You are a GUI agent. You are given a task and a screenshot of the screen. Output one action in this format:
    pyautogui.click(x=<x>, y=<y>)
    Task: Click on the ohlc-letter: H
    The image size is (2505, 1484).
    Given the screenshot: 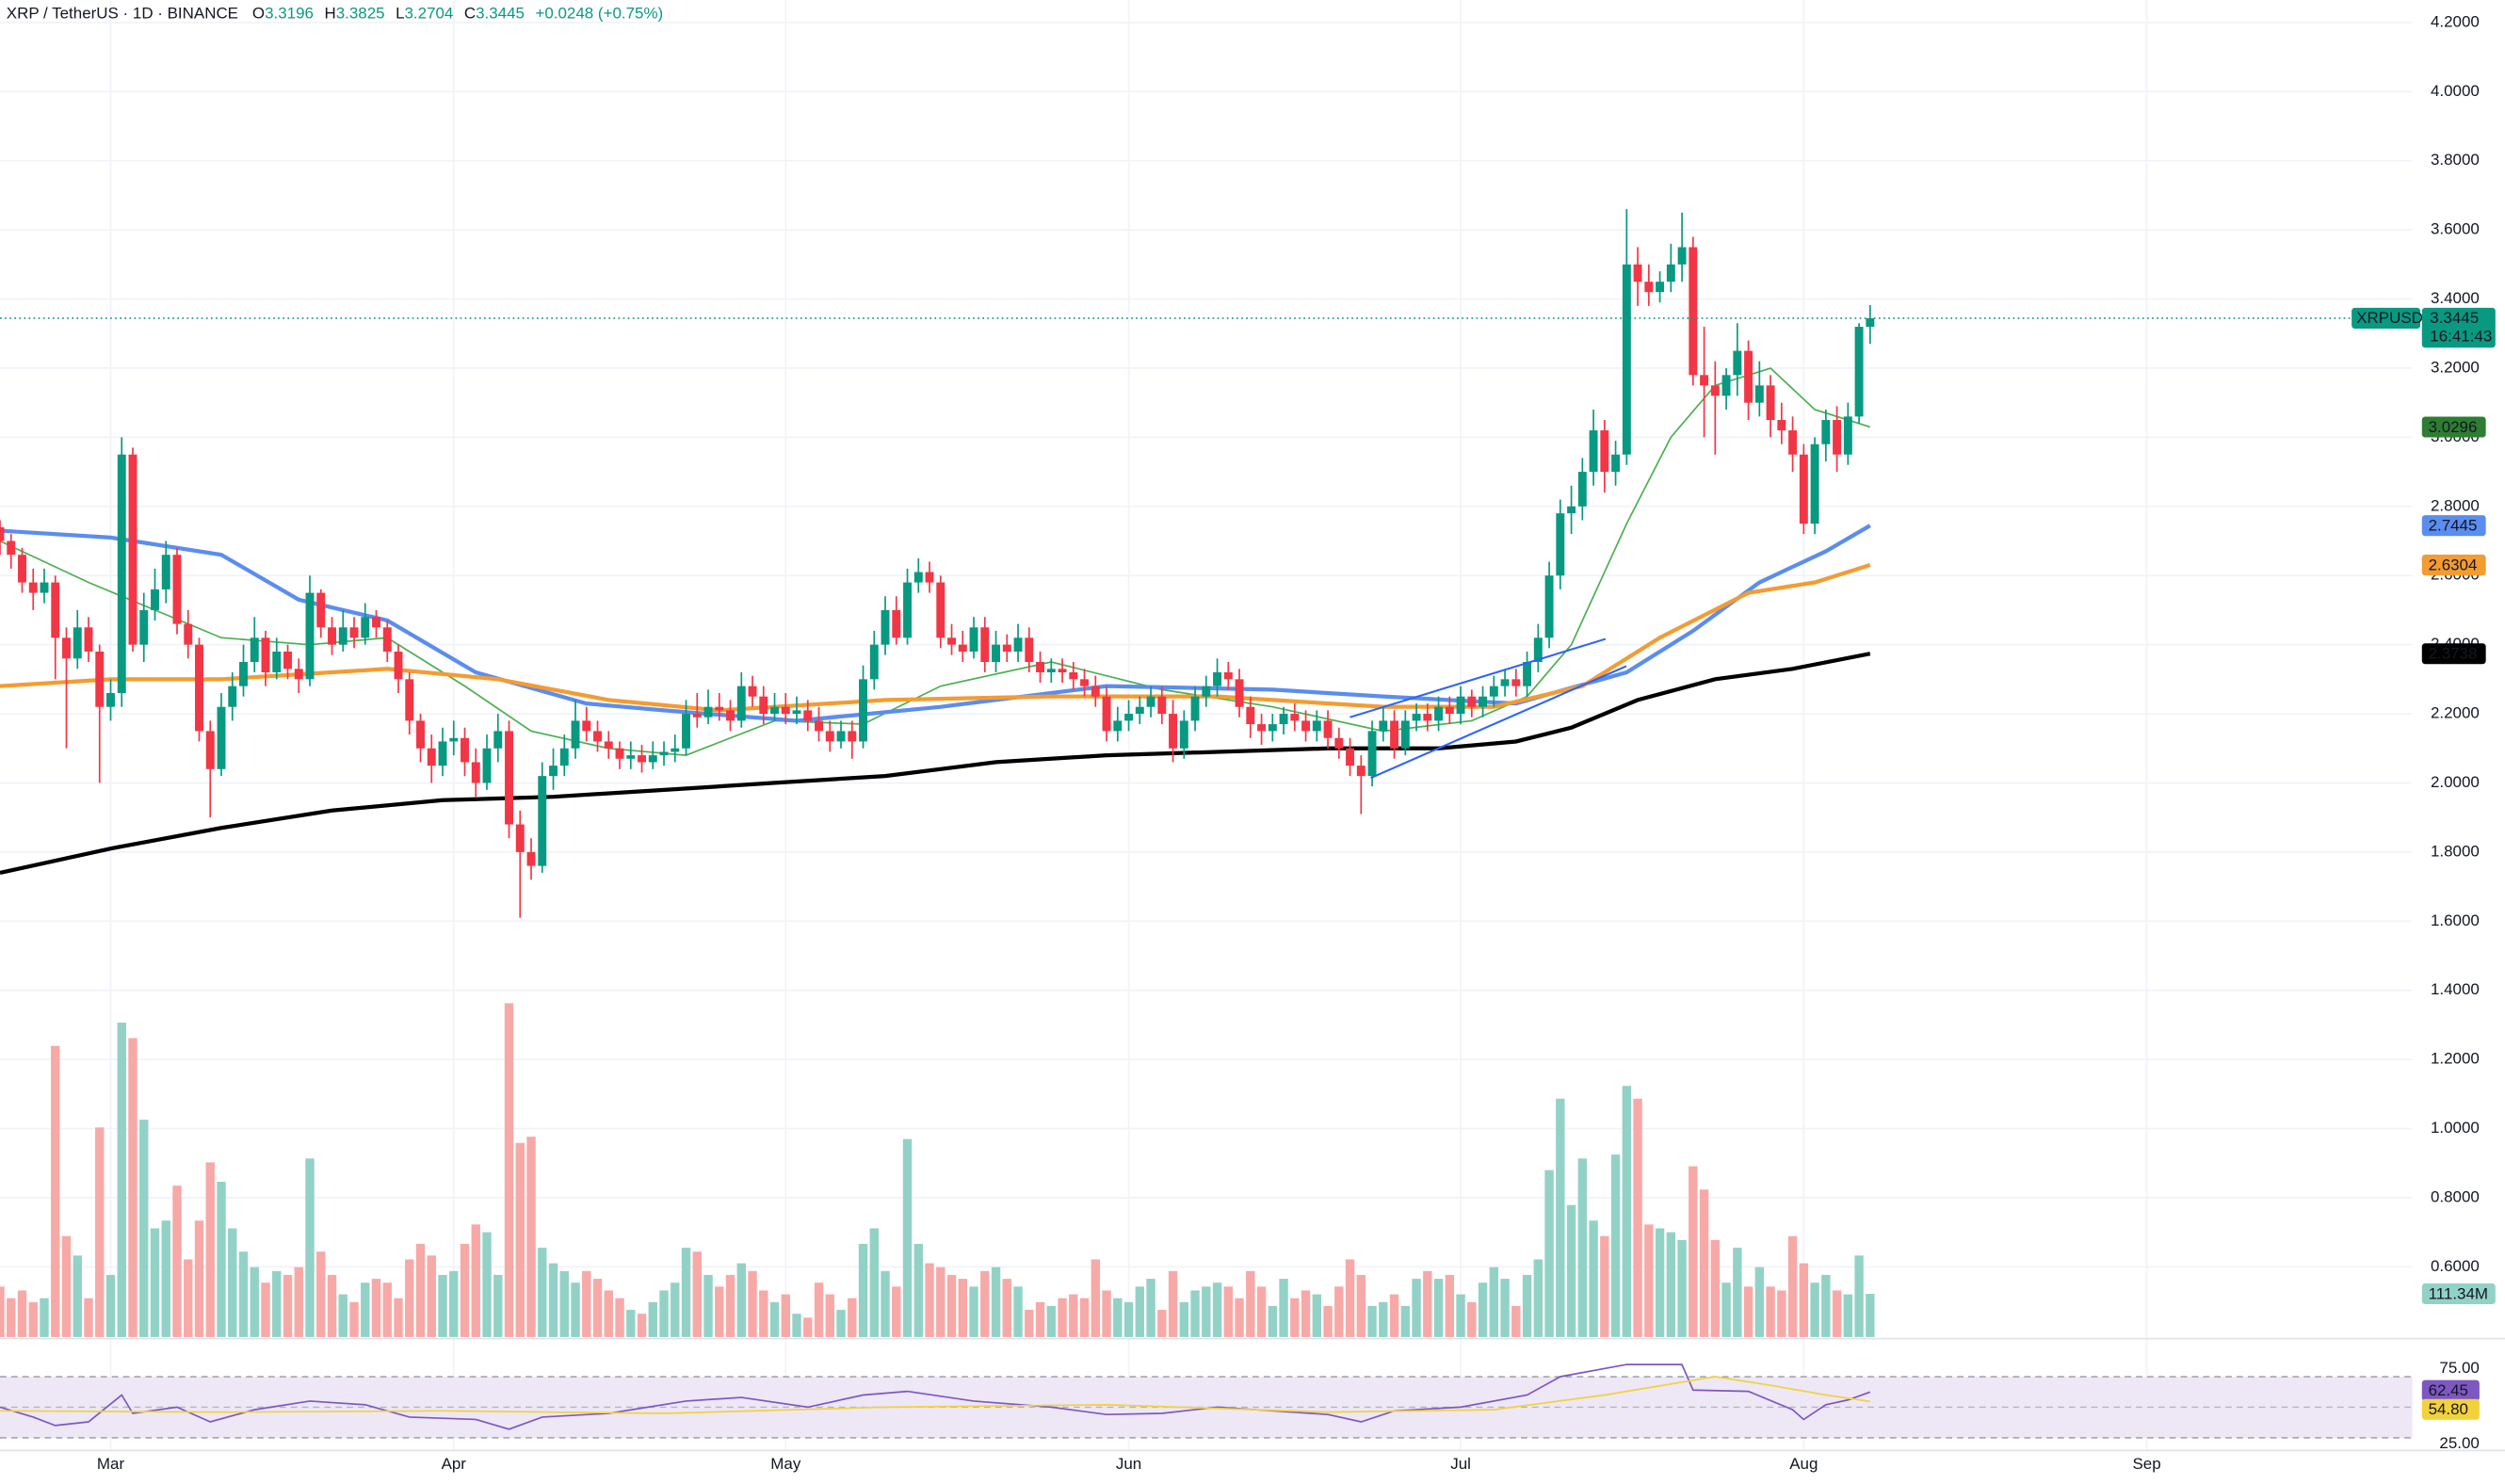 What is the action you would take?
    pyautogui.click(x=330, y=14)
    